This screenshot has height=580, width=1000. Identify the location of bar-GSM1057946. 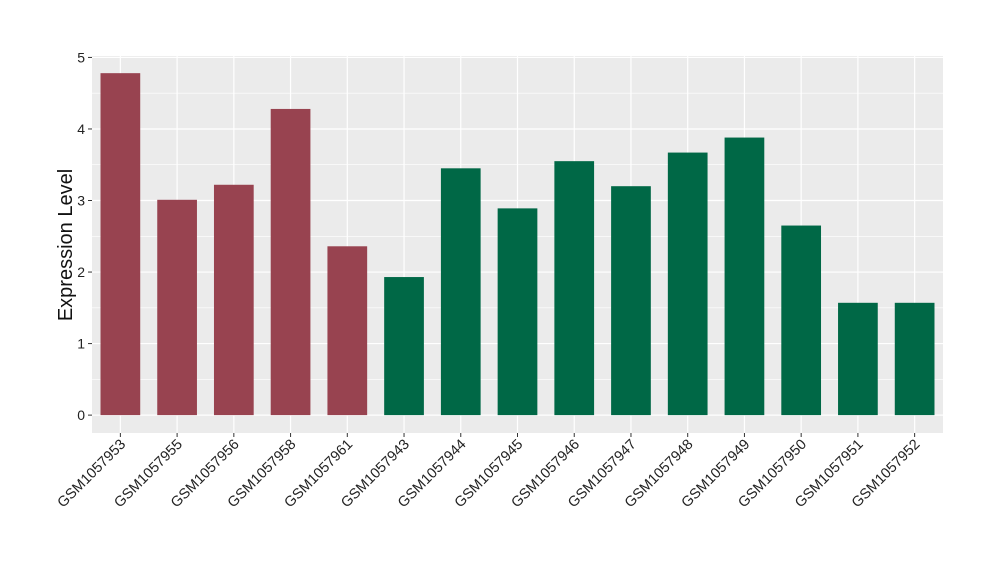
(574, 288).